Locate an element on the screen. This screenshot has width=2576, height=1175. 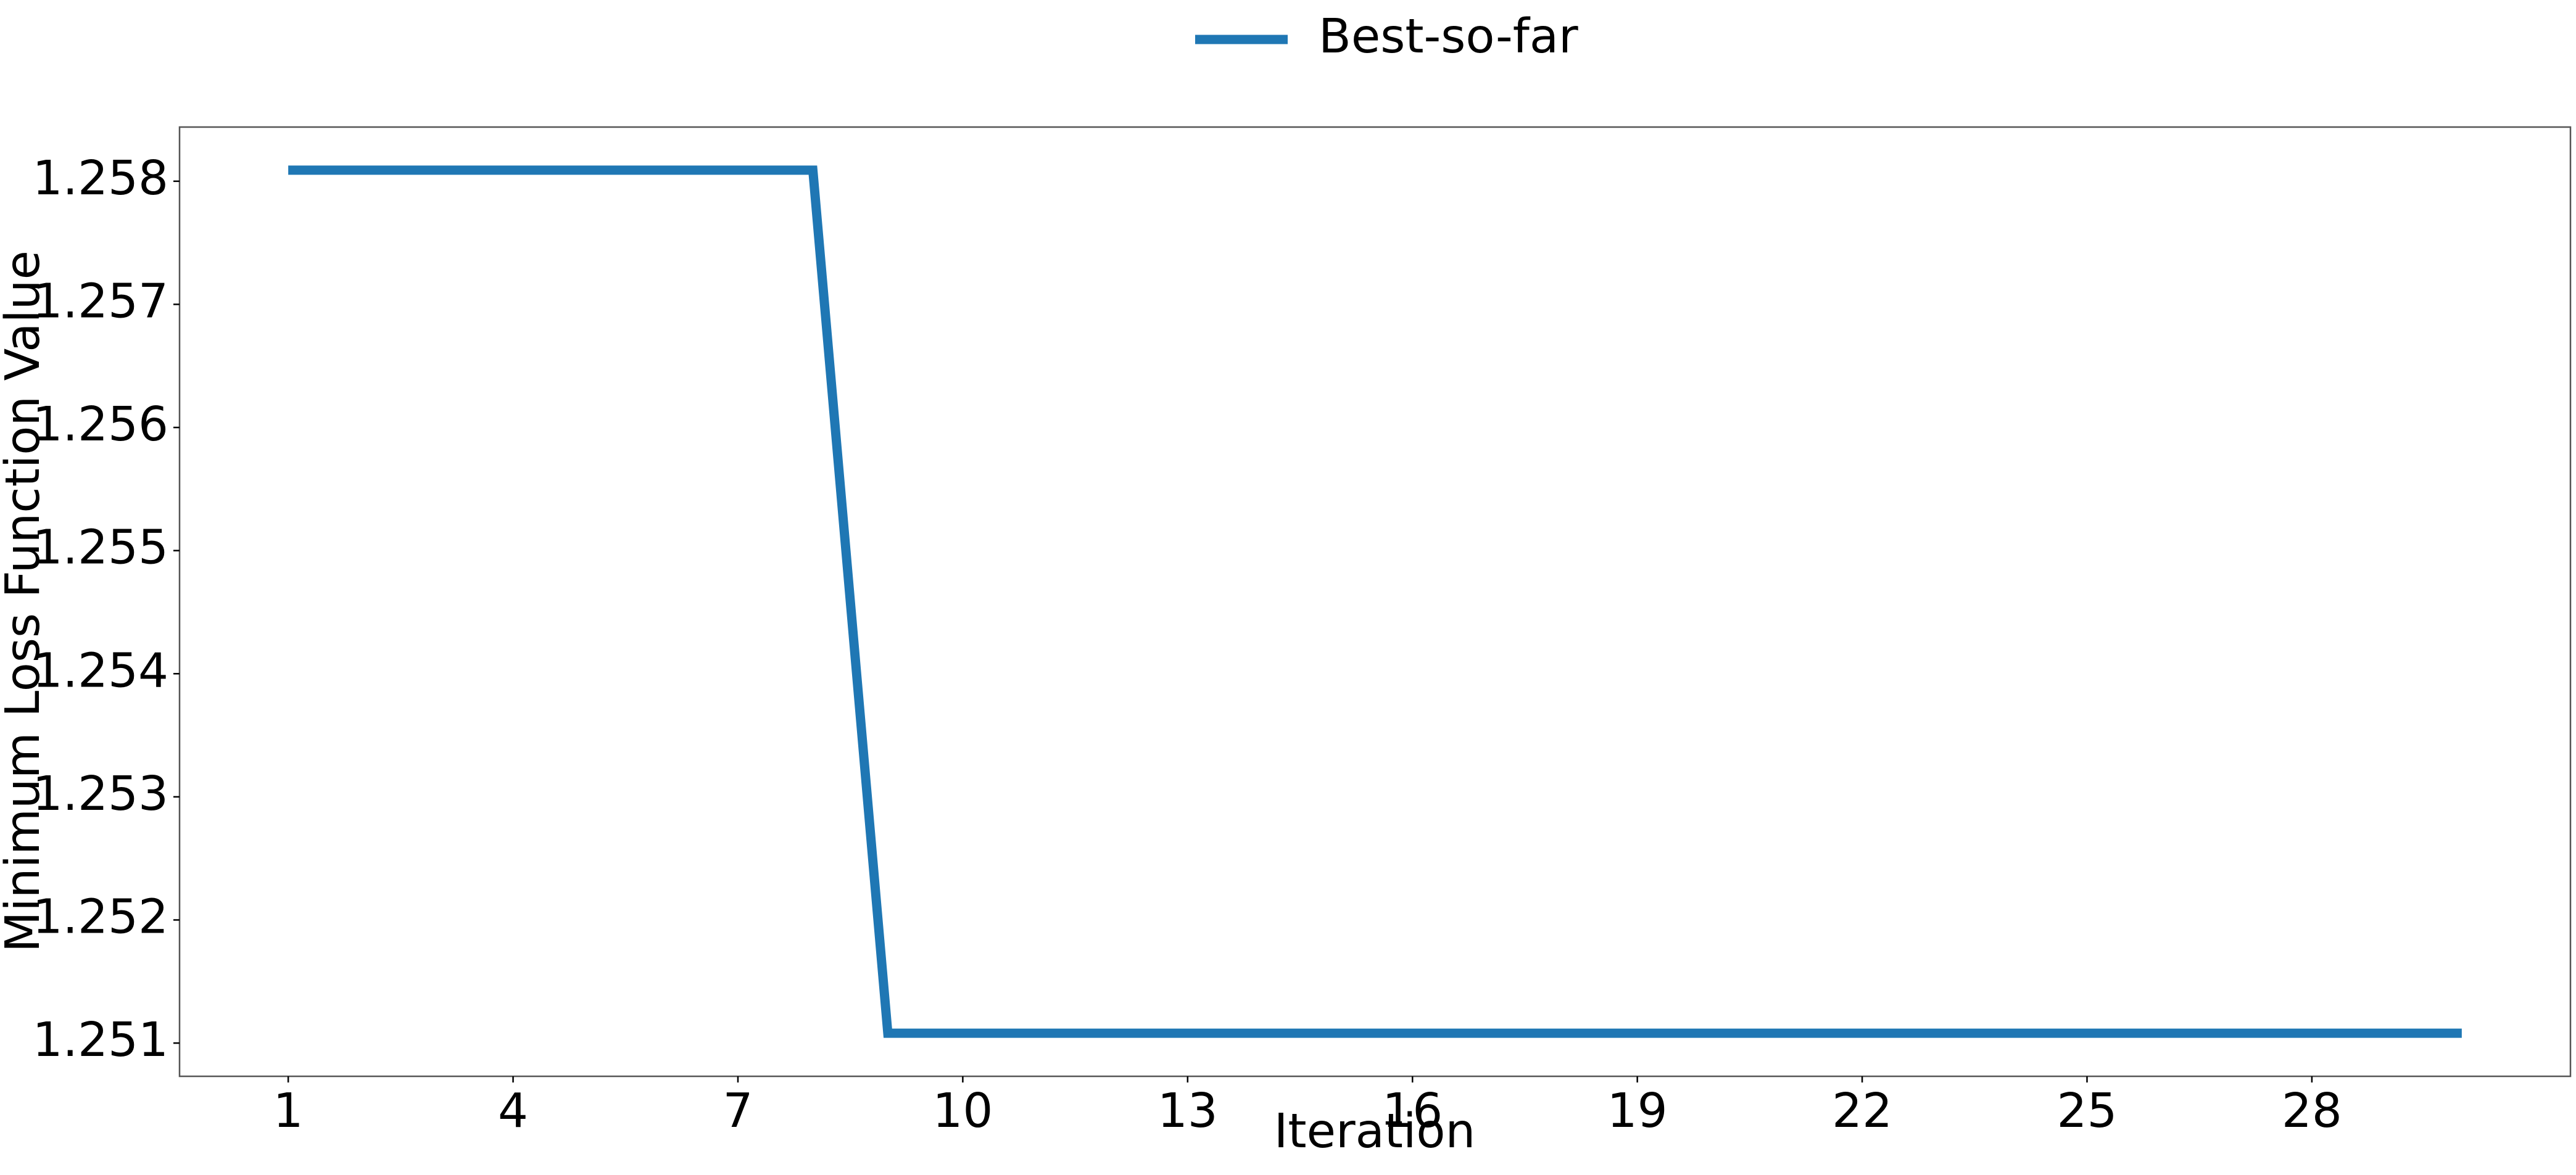
x-tick-label: 19 is located at coordinates (1637, 1111).